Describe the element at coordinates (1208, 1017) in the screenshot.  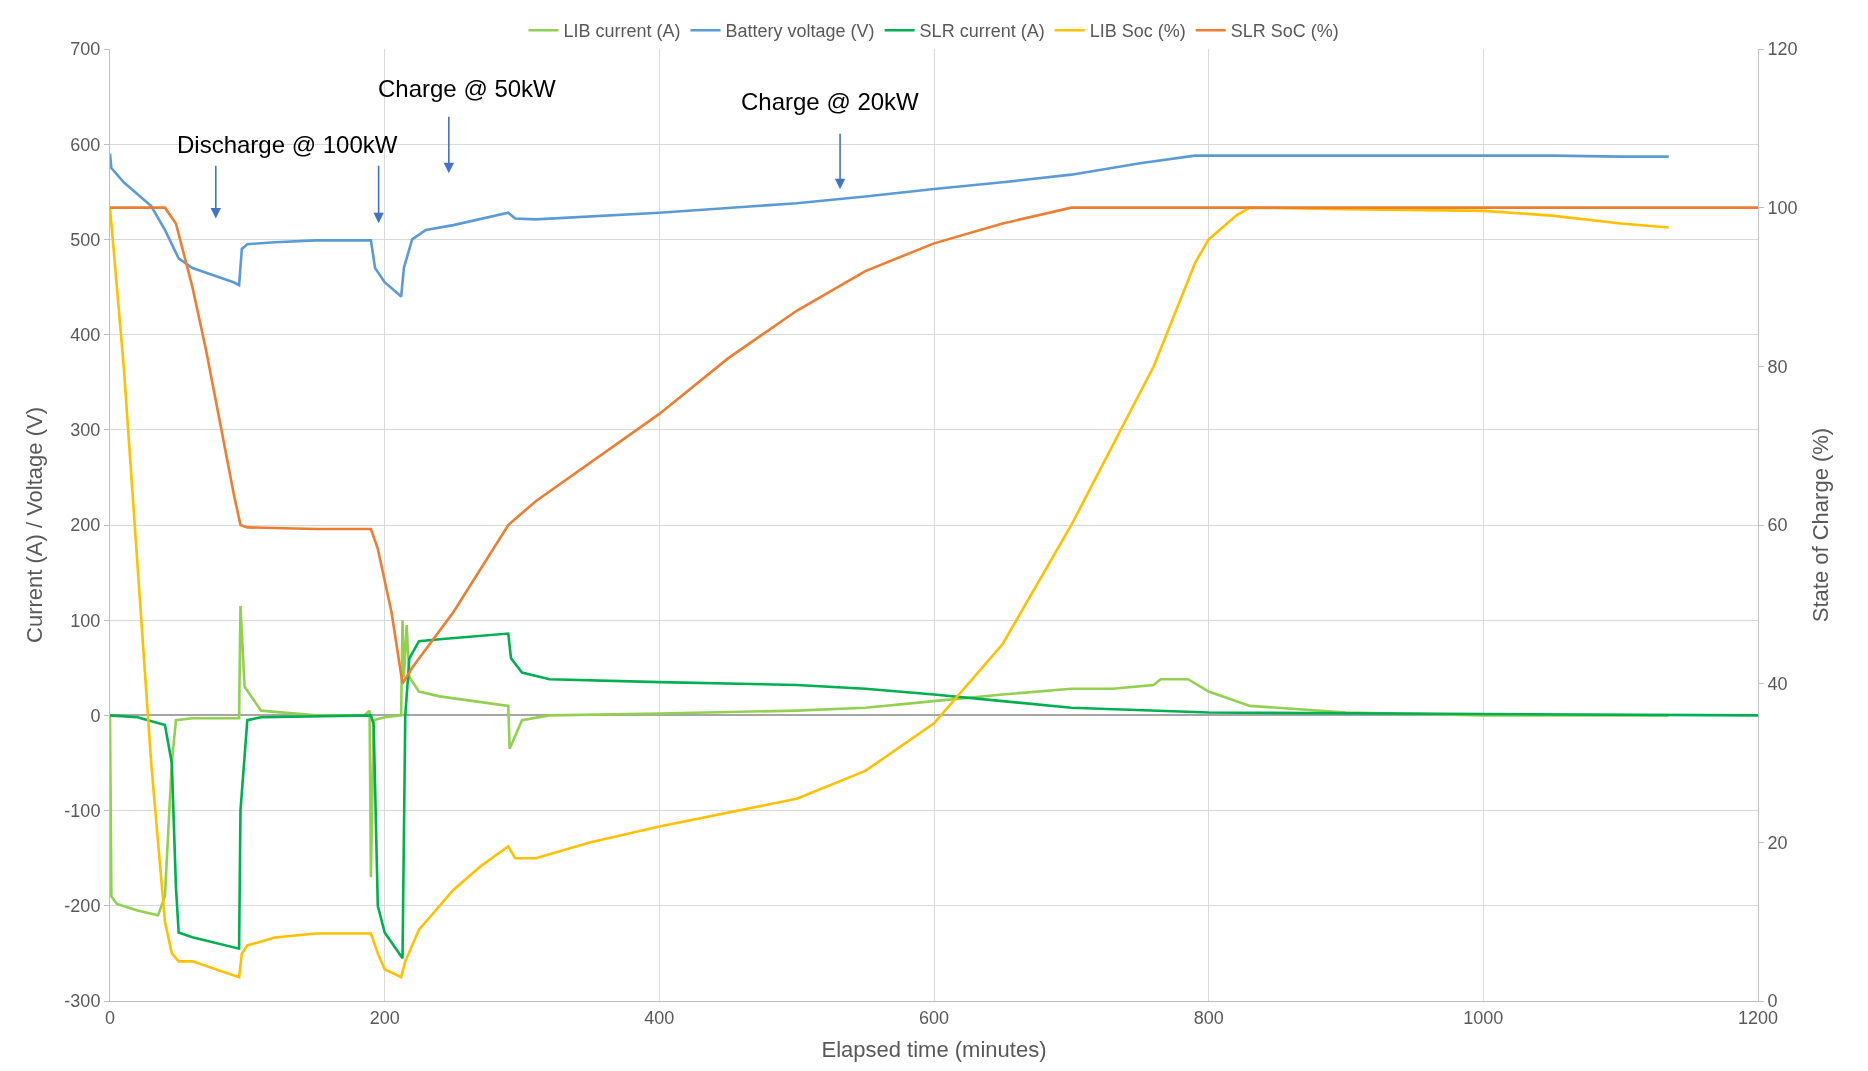
I see `x-tick-label: 800` at that location.